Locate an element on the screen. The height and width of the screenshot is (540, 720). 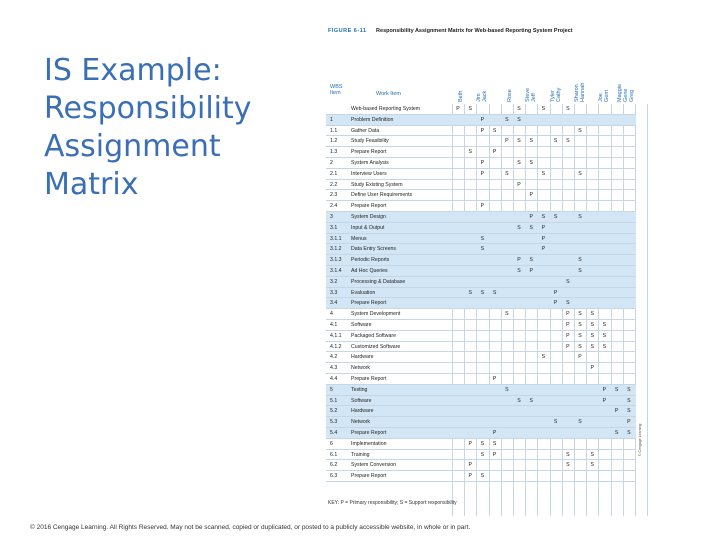
person-header: Tyler Cathy is located at coordinates (557, 68).